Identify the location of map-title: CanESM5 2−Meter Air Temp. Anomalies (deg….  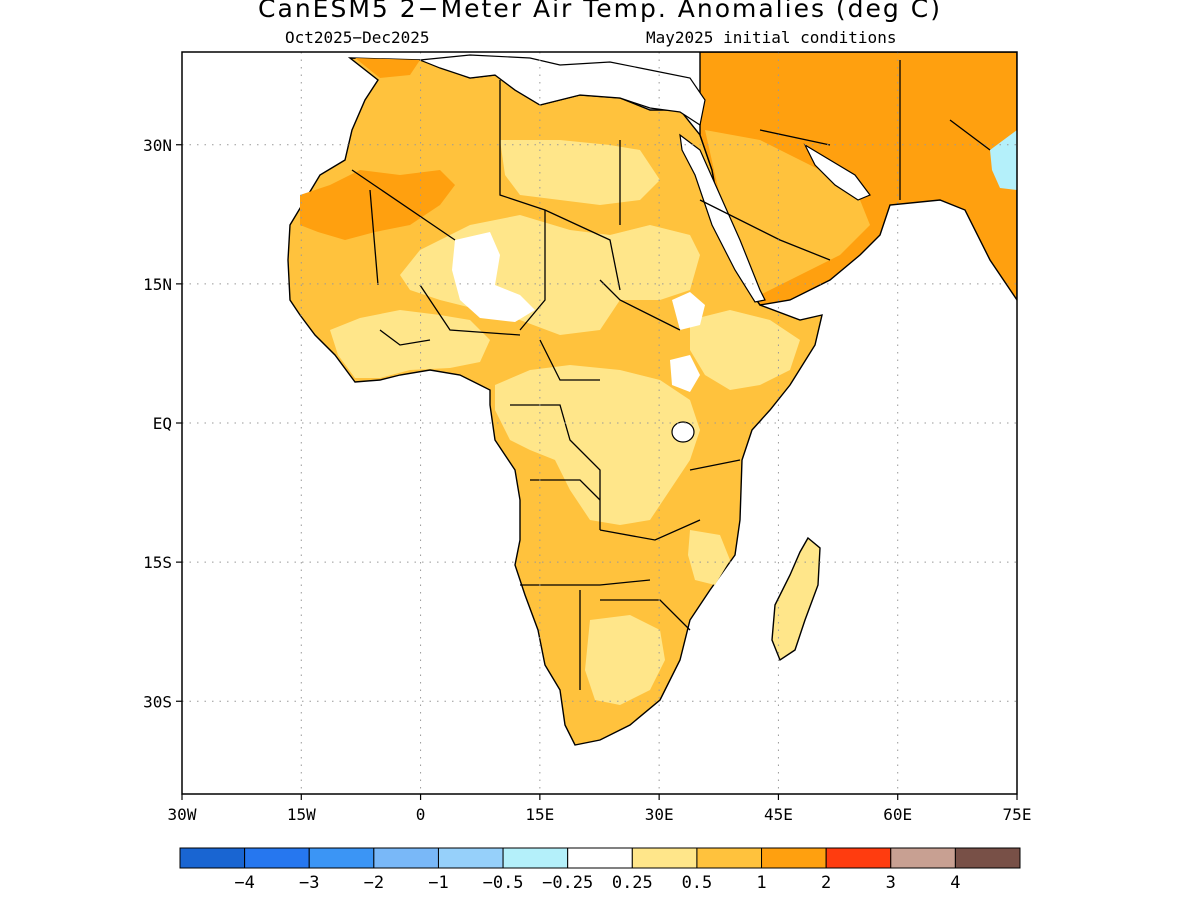
(600, 11).